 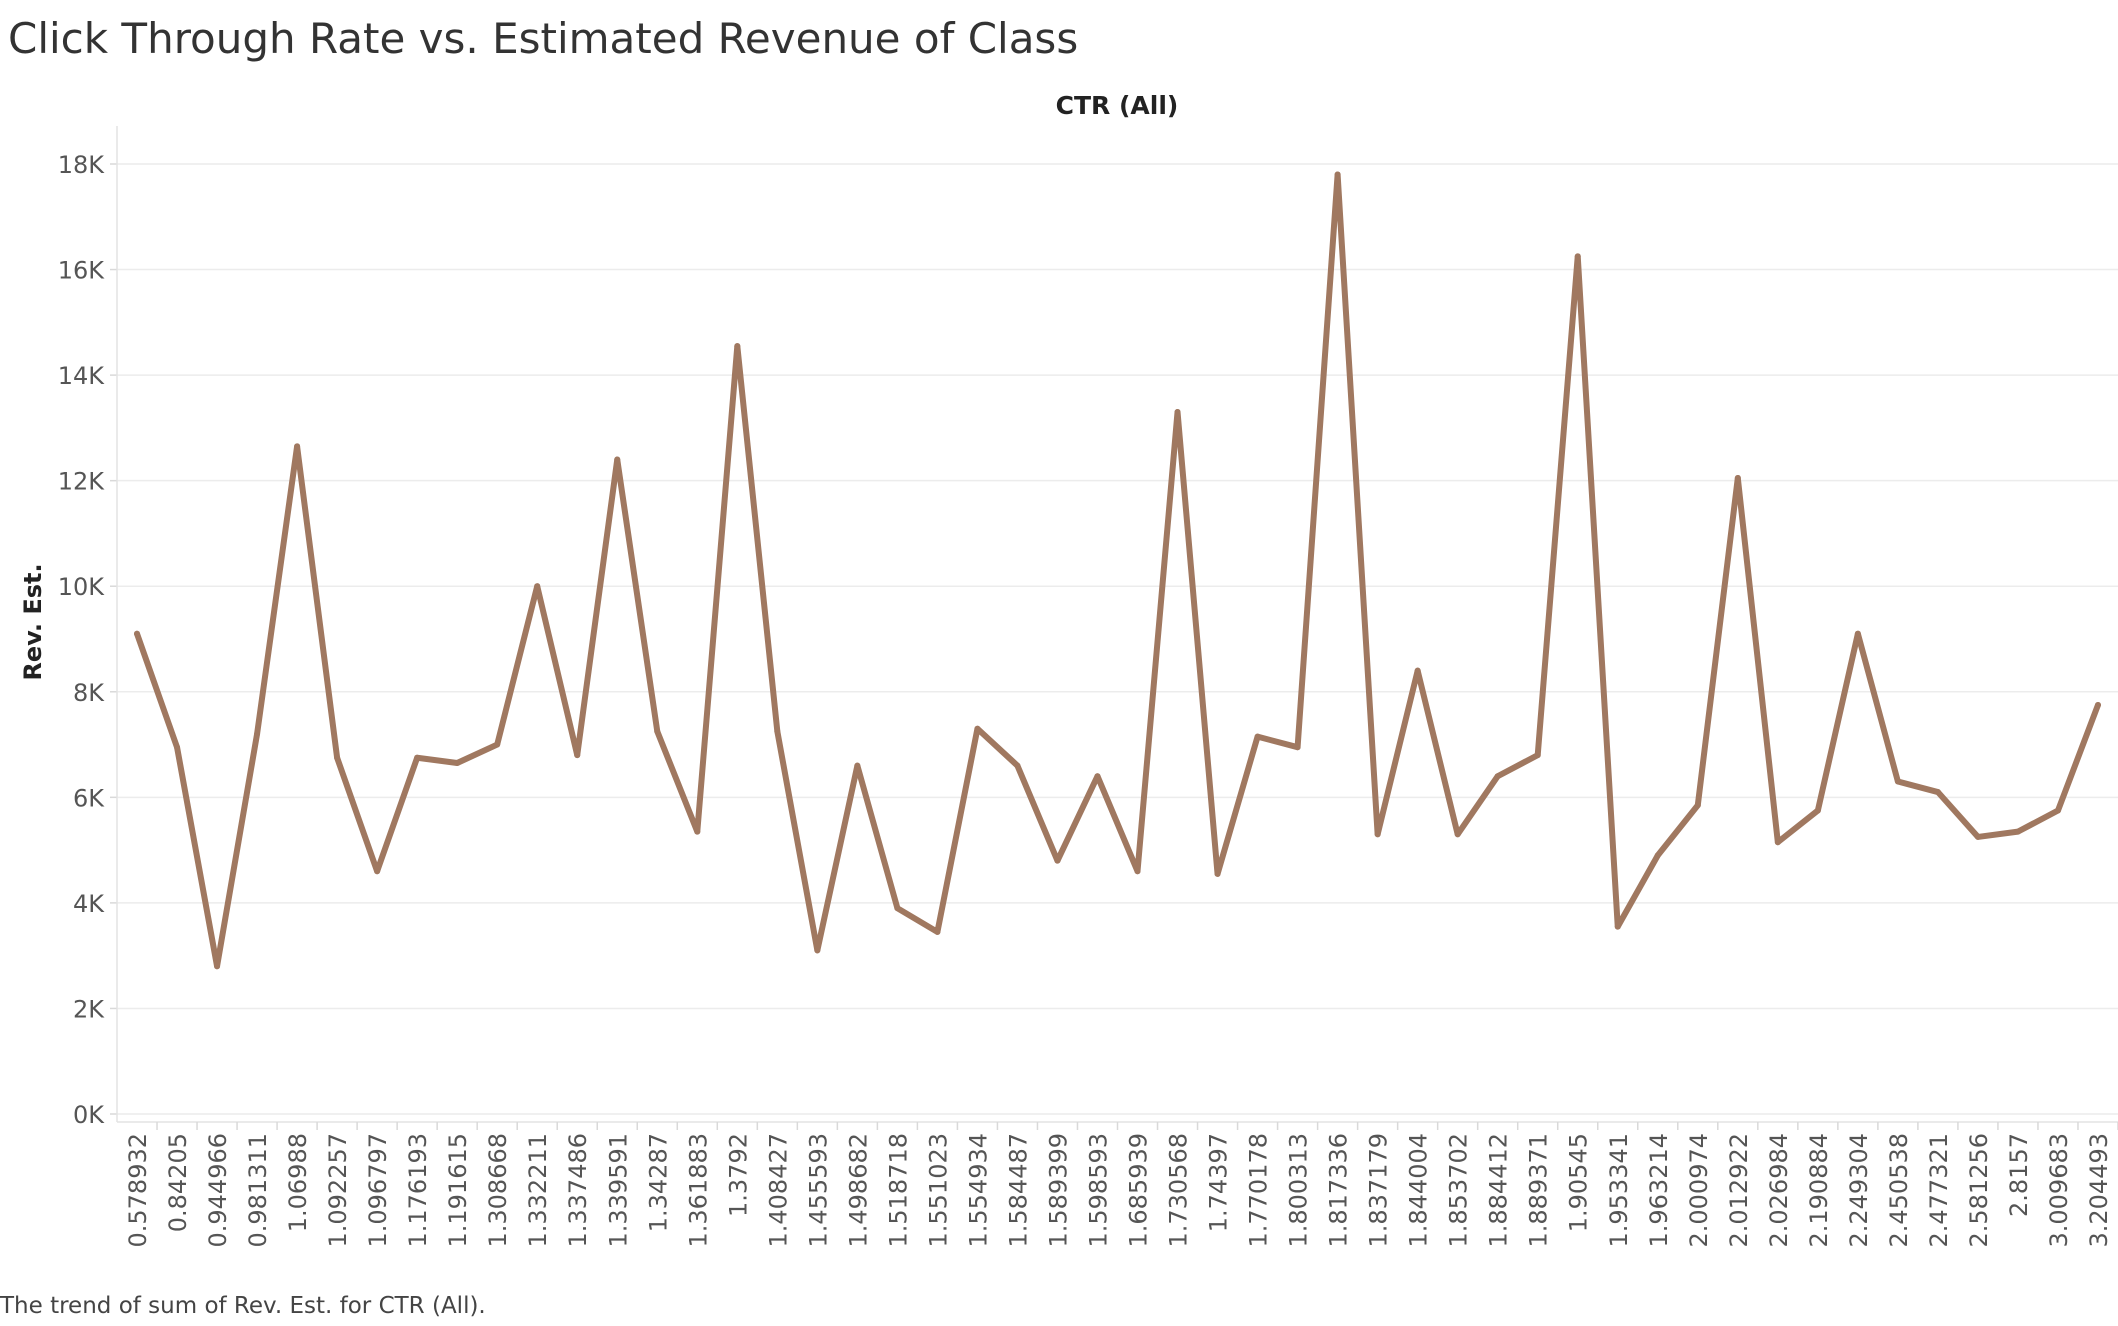 What do you see at coordinates (1779, 1190) in the screenshot?
I see `x-tick-label: 2.026984` at bounding box center [1779, 1190].